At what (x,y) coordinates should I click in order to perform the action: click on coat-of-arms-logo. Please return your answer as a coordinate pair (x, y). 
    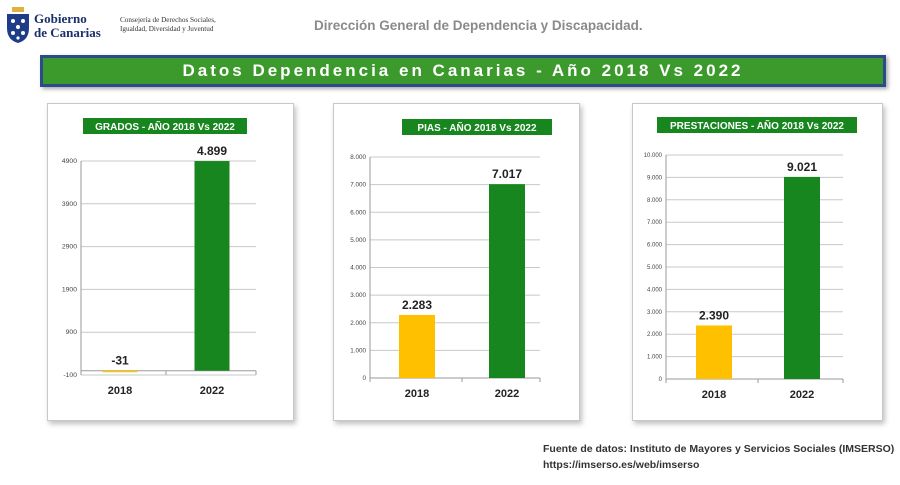
    Looking at the image, I should click on (18, 25).